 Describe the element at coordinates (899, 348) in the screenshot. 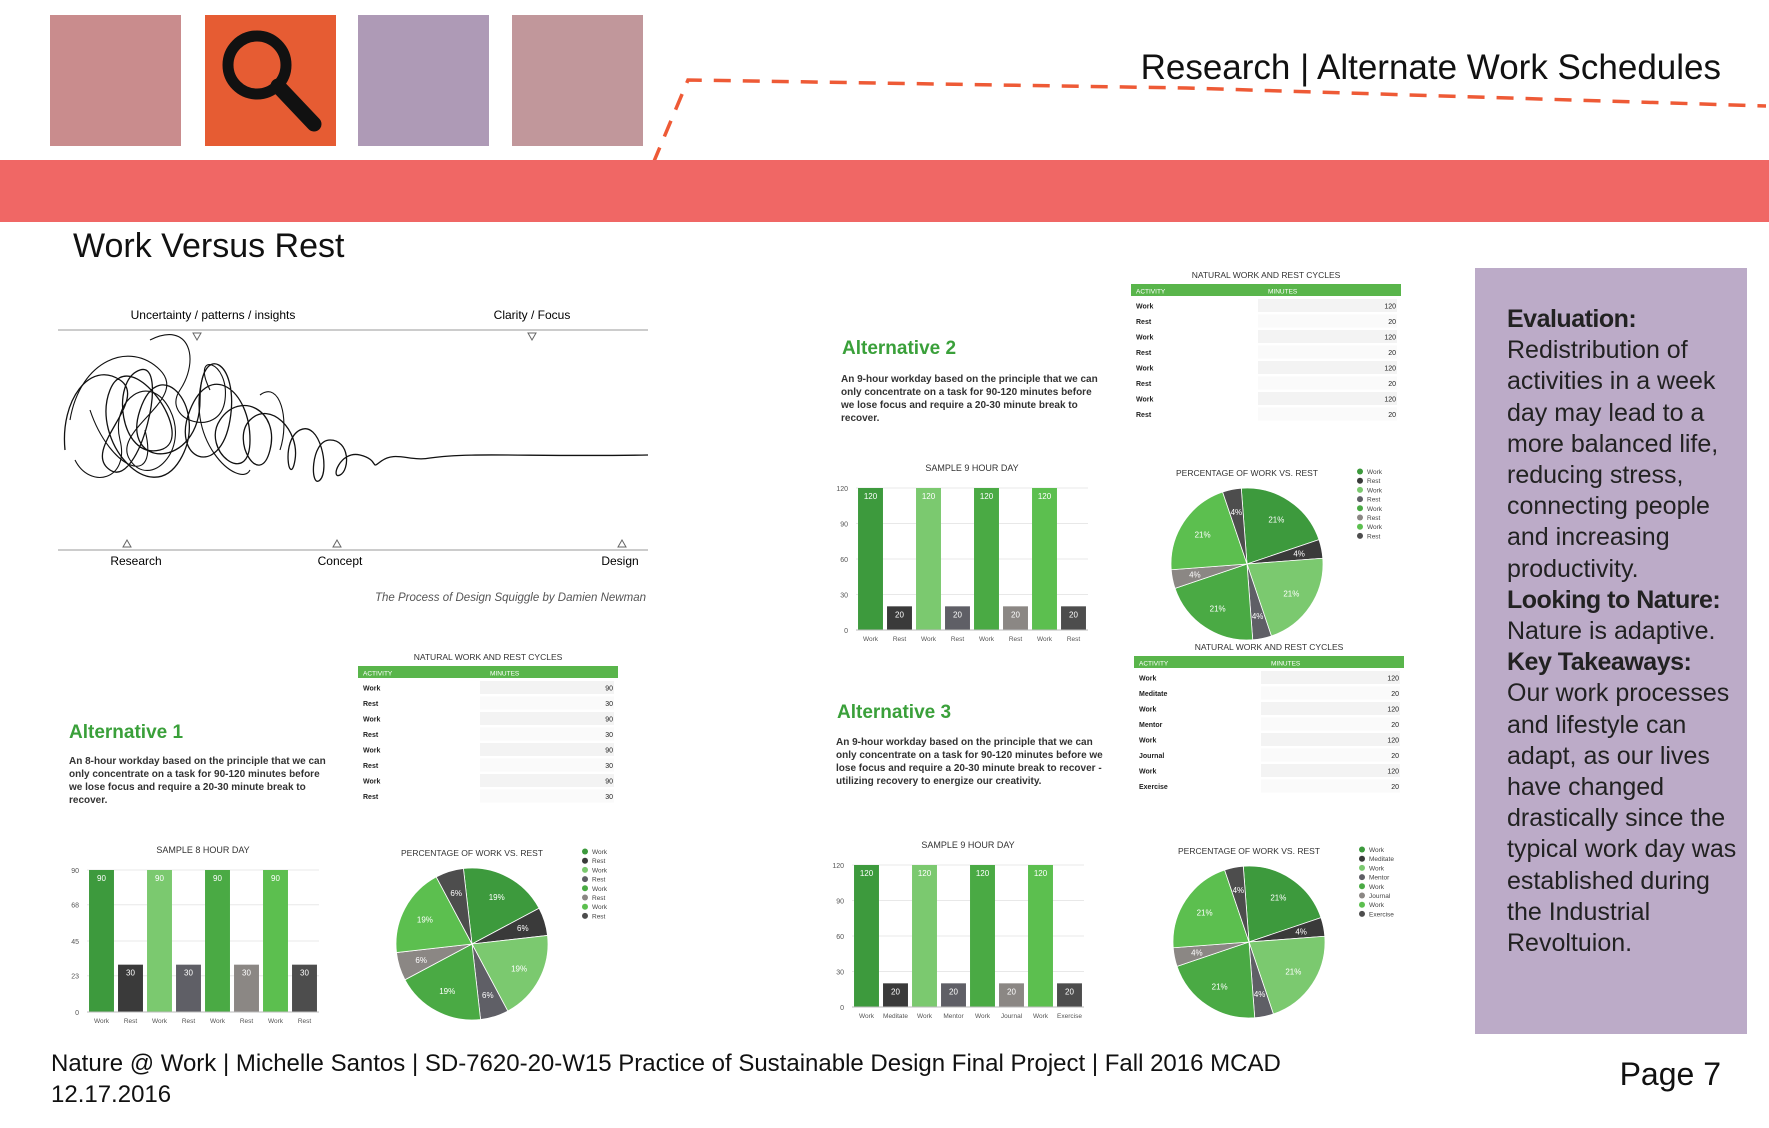

I see `alt2-title: Alternative 2` at that location.